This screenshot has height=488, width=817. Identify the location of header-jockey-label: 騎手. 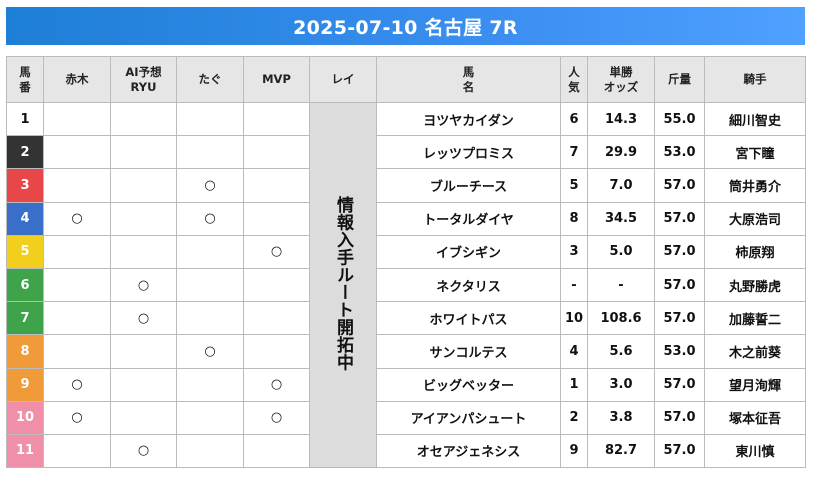
(755, 79).